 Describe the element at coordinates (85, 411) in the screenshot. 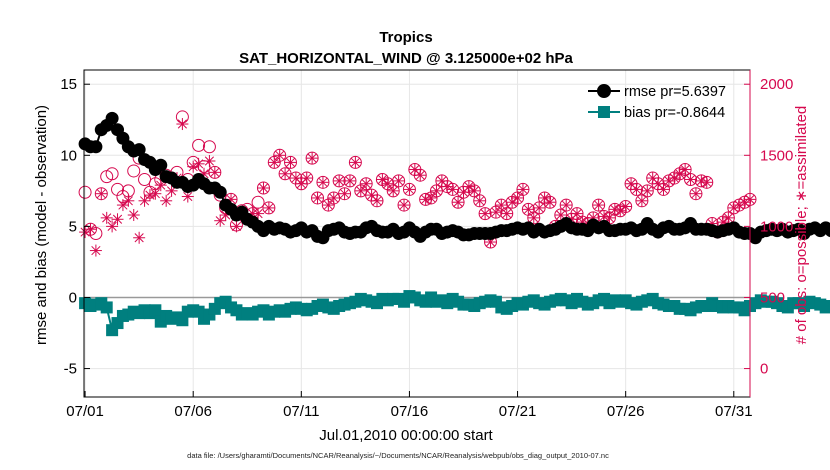

I see `x-tick-label-0: 07/01` at that location.